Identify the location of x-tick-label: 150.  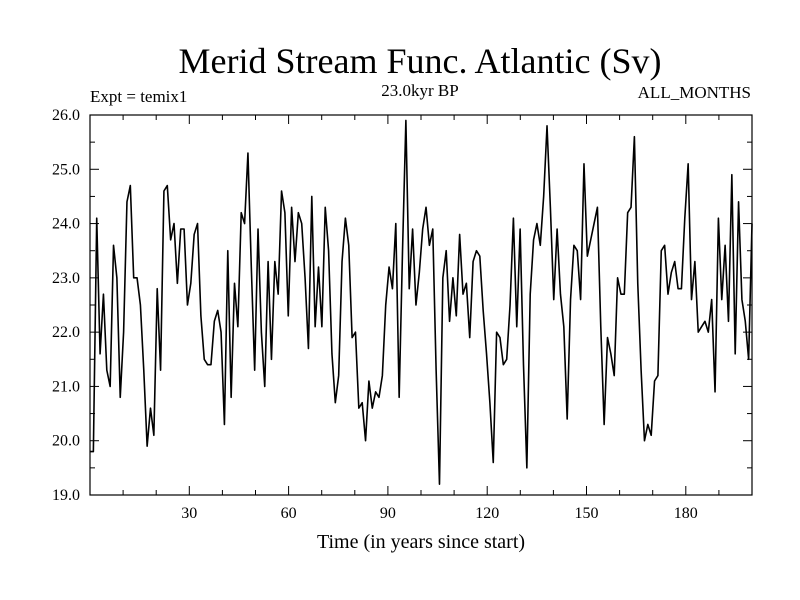
(587, 513).